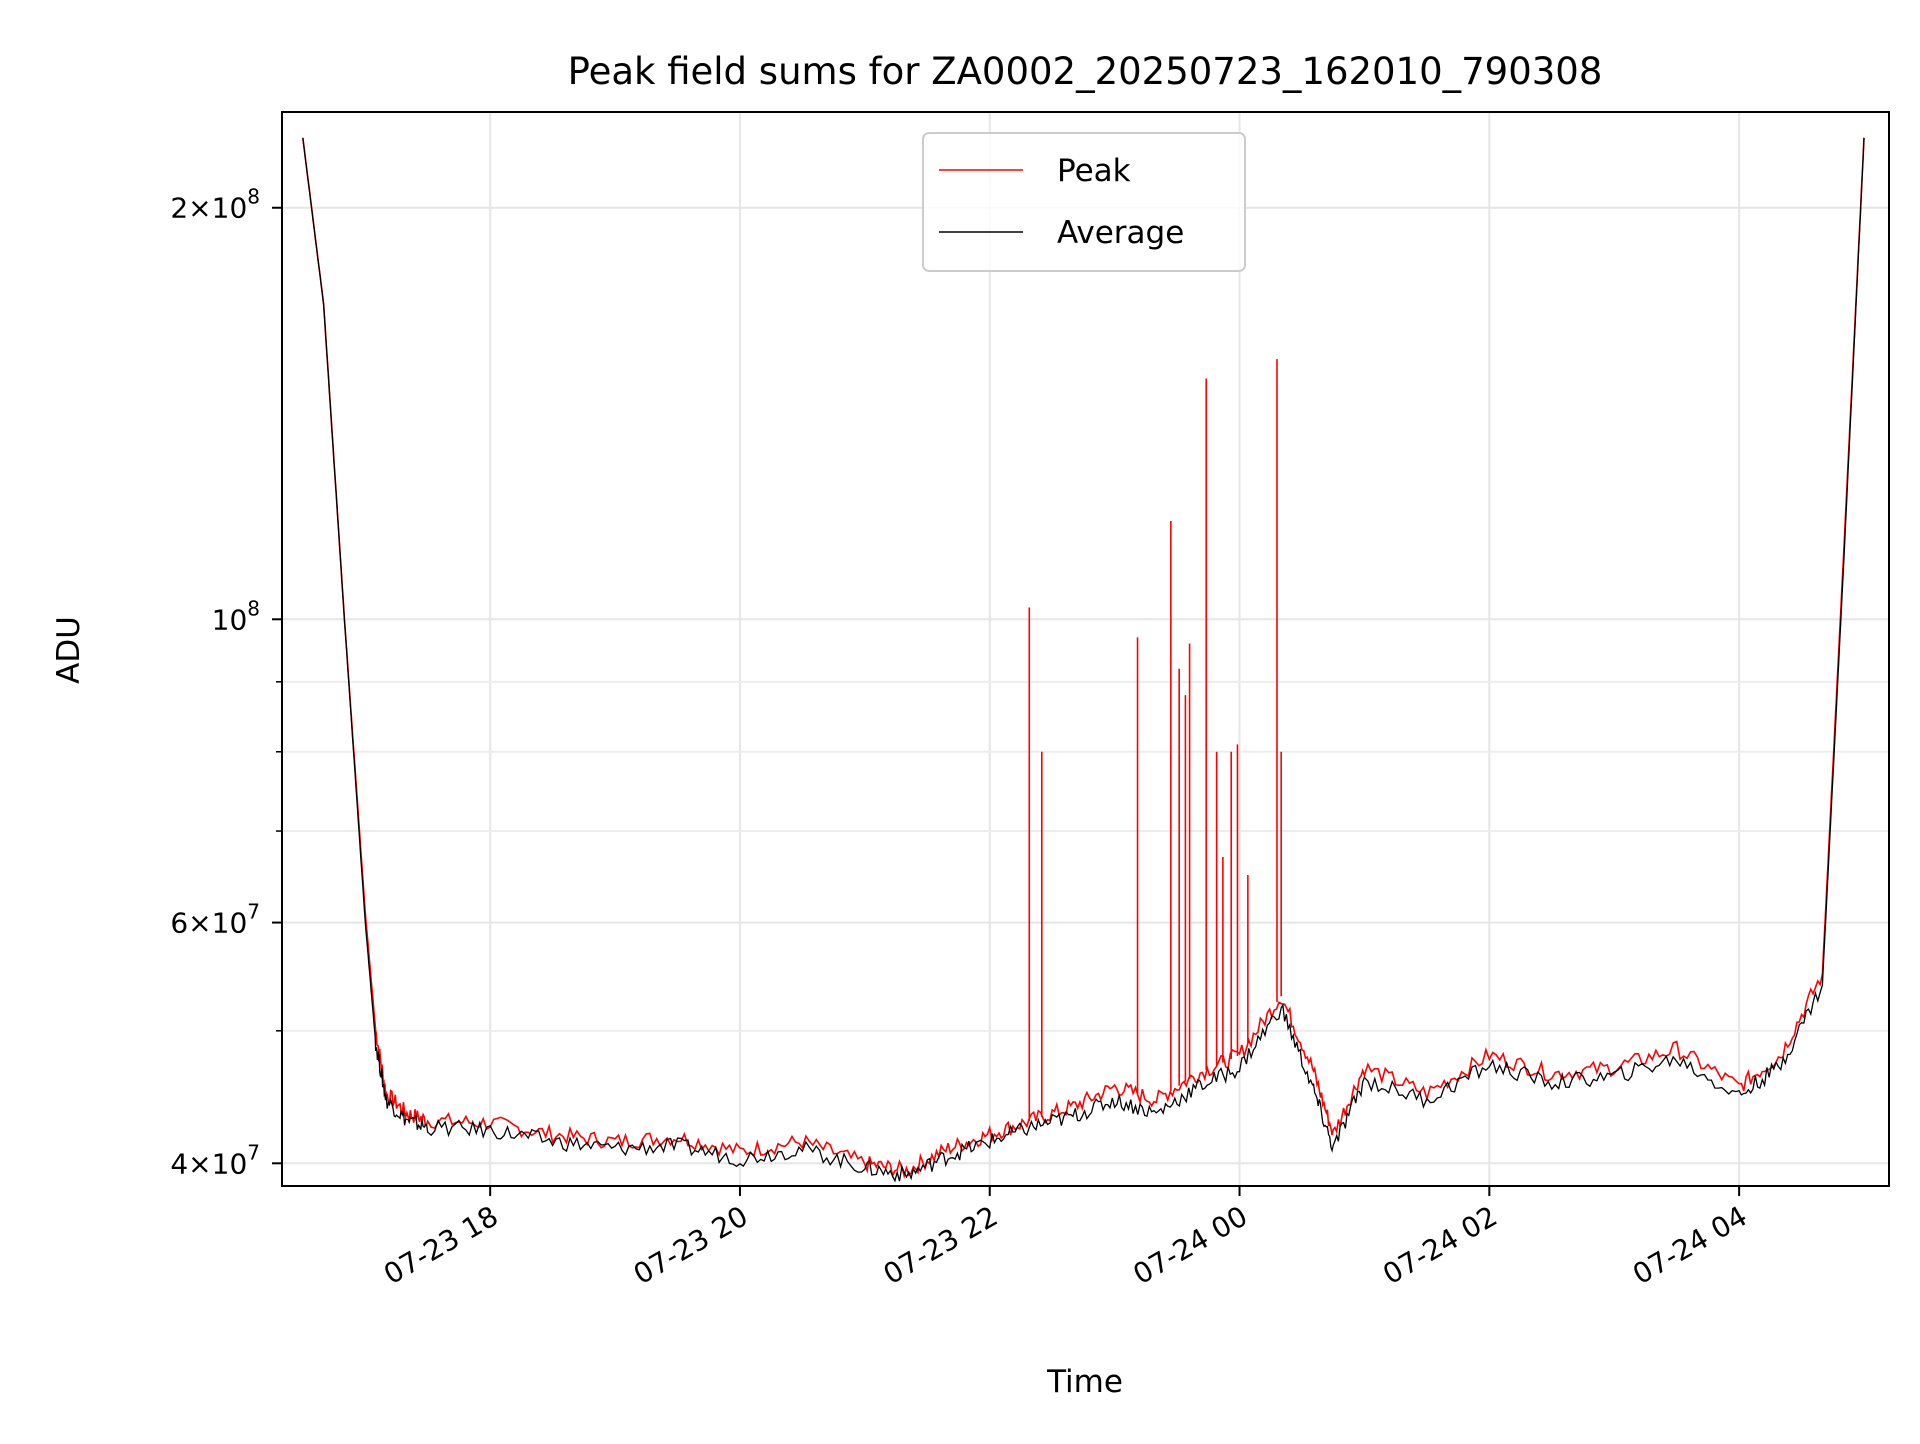  Describe the element at coordinates (215, 920) in the screenshot. I see `y-tick-label: 6×10⁷` at that location.